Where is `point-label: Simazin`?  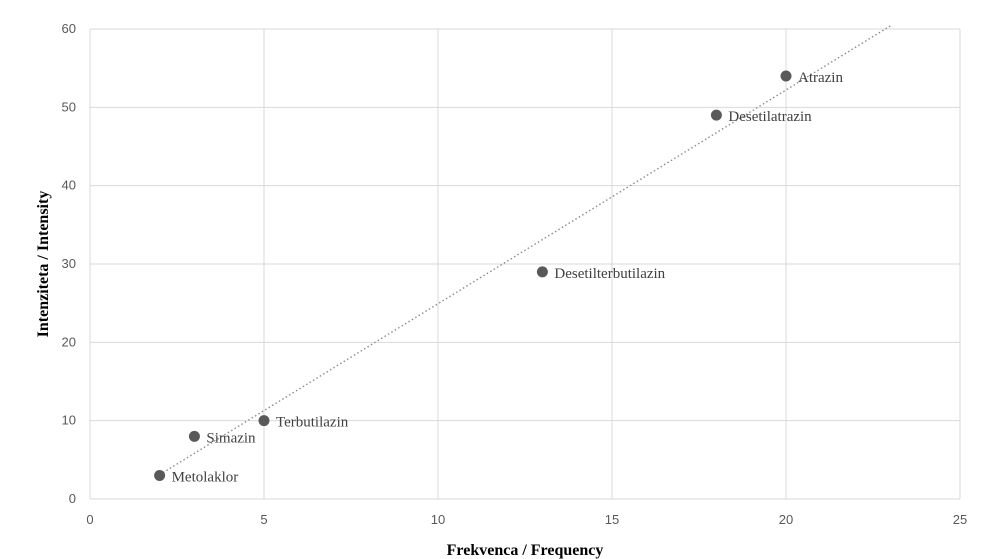
point-label: Simazin is located at coordinates (231, 438).